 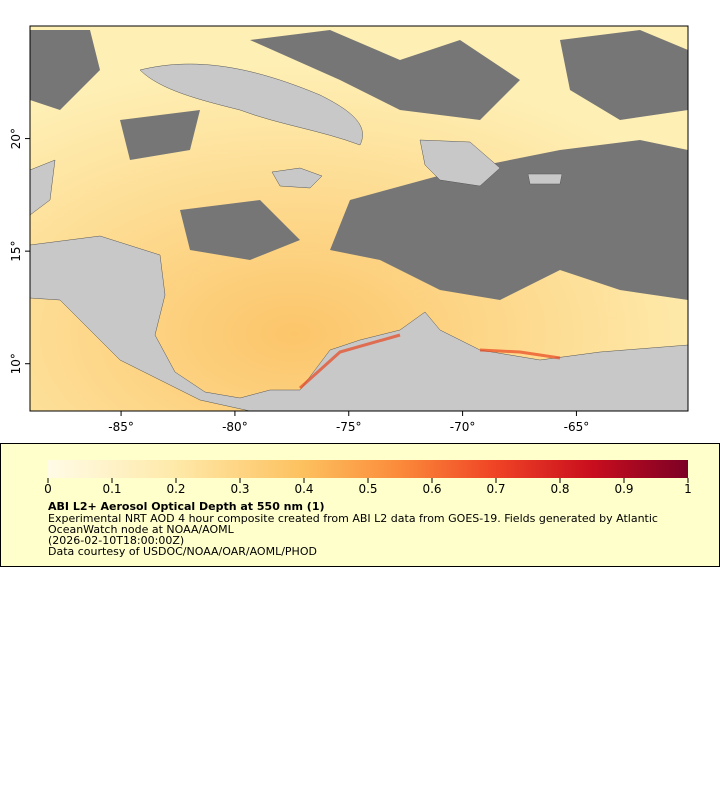 I want to click on land-jamaica, so click(x=297, y=178).